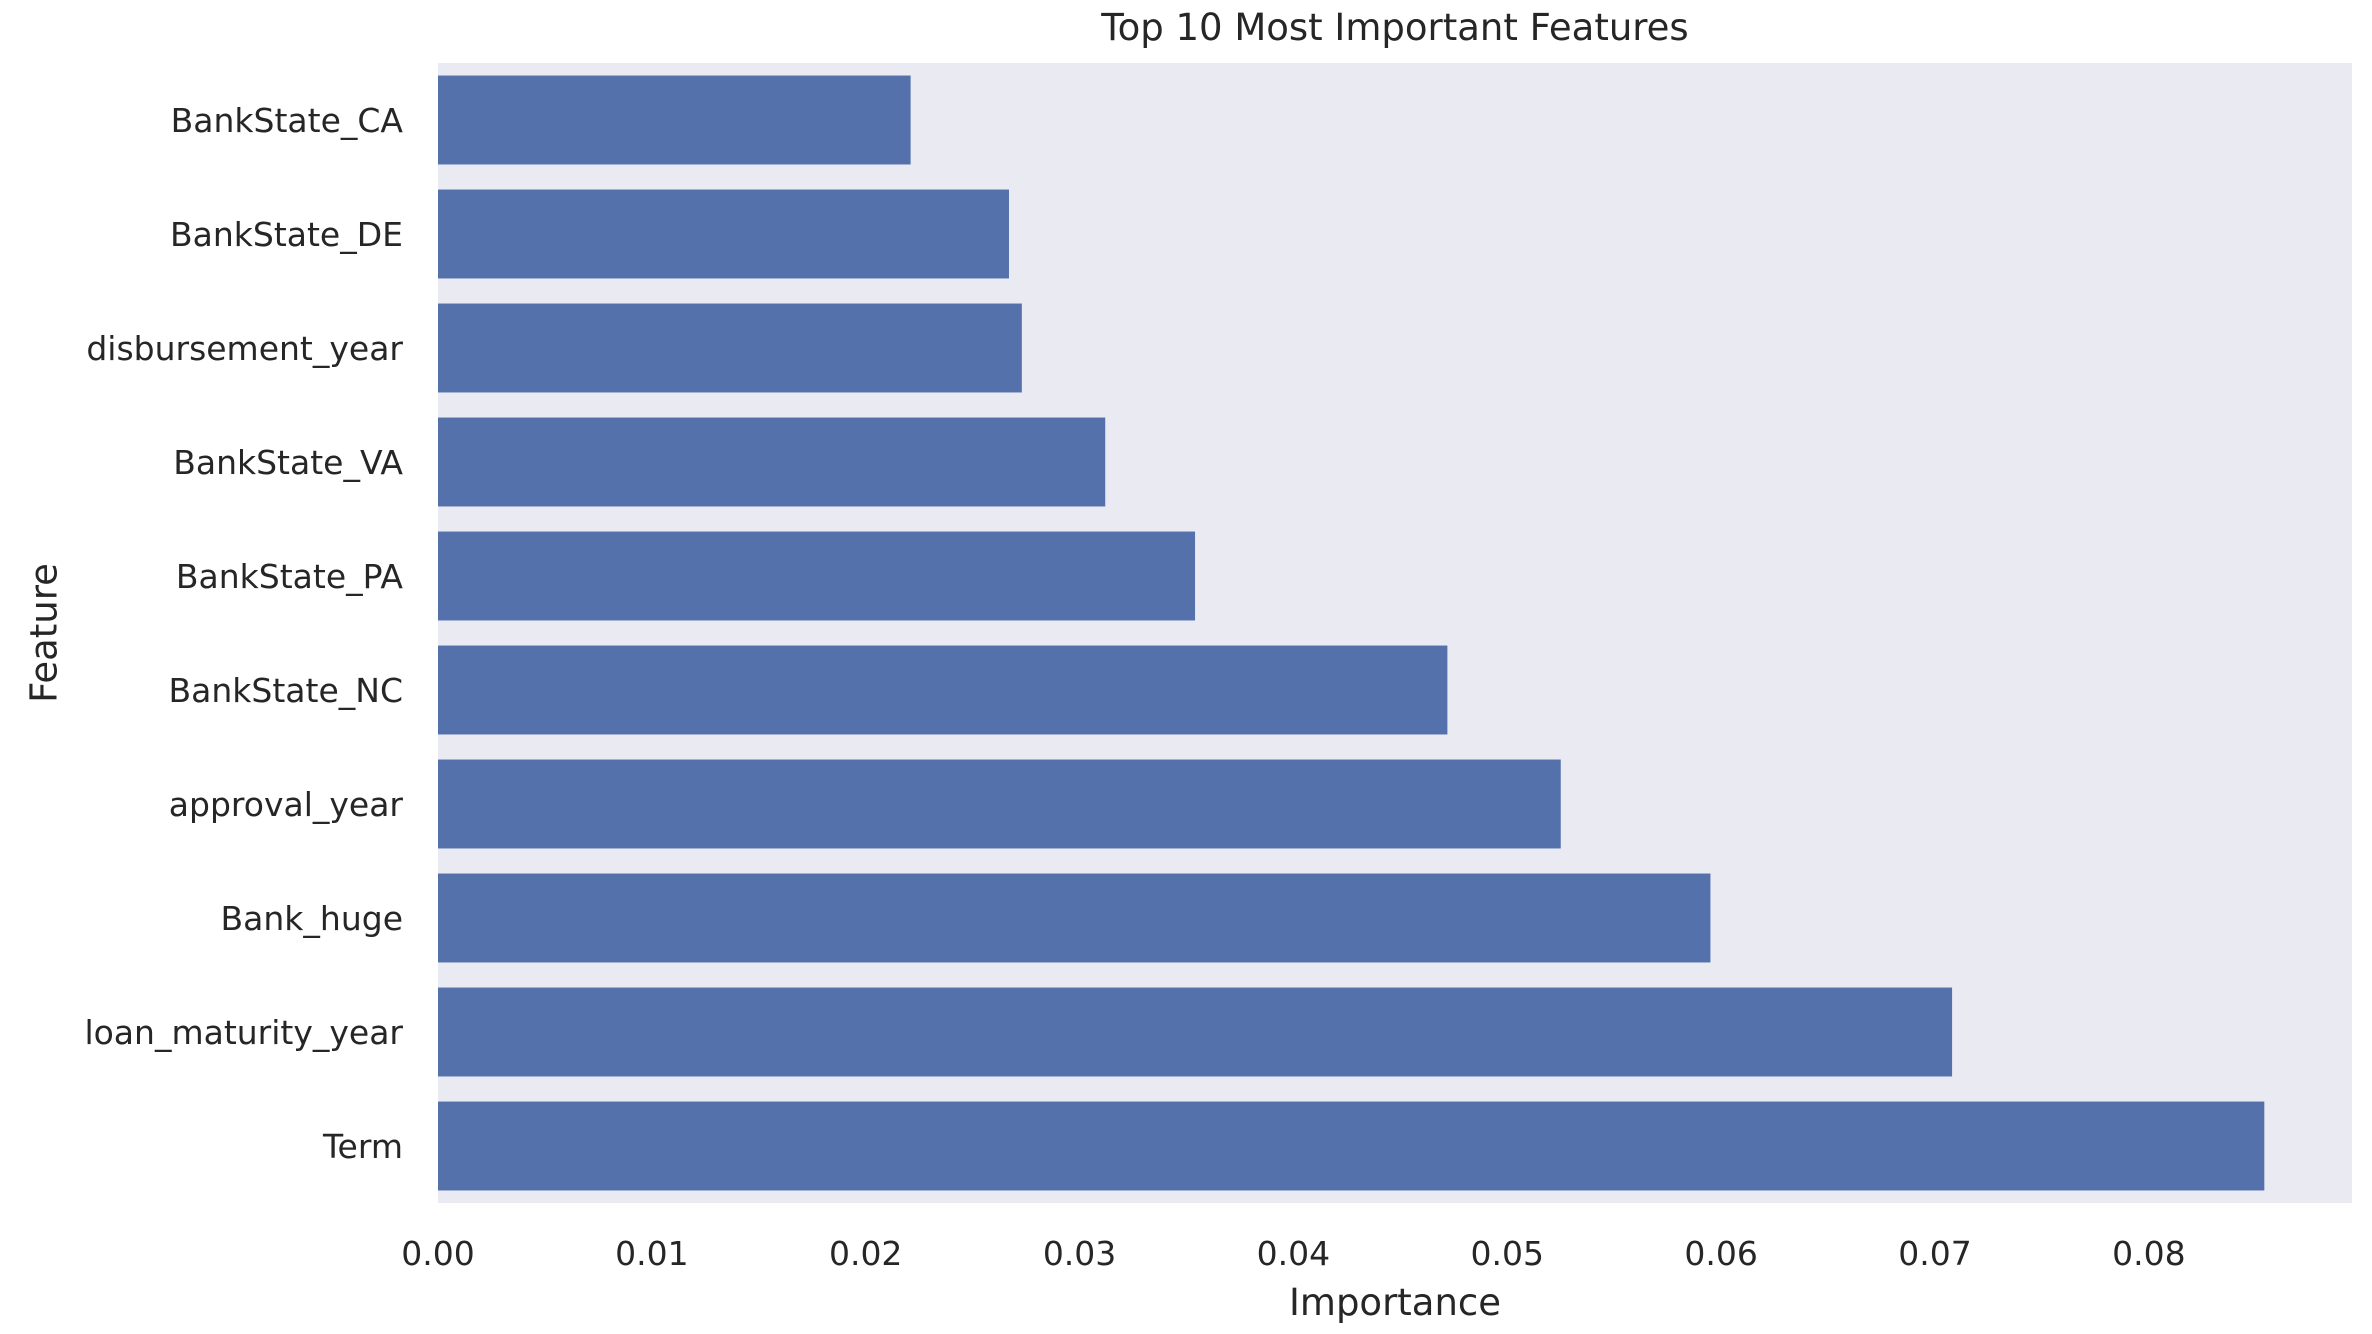  Describe the element at coordinates (362, 1146) in the screenshot. I see `y-tick-label: Term` at that location.